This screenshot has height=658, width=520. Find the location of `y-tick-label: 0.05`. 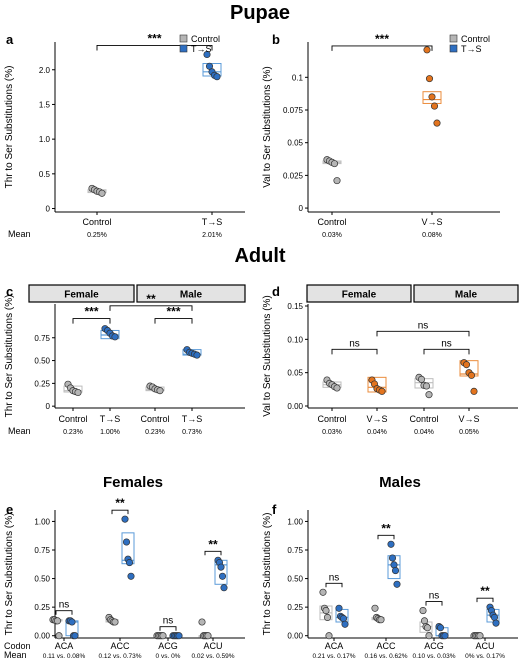

y-tick-label: 0.05 is located at coordinates (295, 143).